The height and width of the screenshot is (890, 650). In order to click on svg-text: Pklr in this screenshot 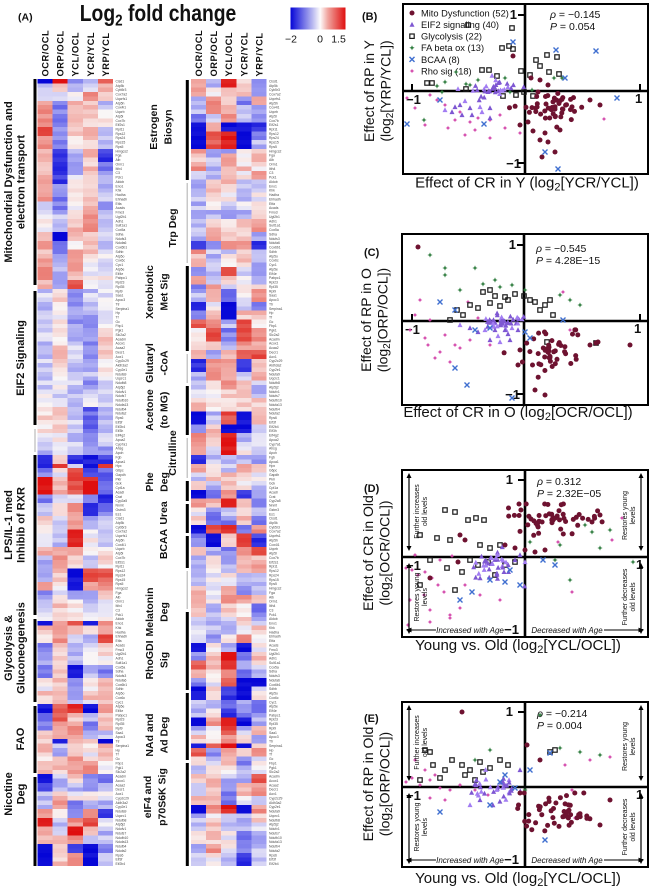, I will do `click(119, 479)`.